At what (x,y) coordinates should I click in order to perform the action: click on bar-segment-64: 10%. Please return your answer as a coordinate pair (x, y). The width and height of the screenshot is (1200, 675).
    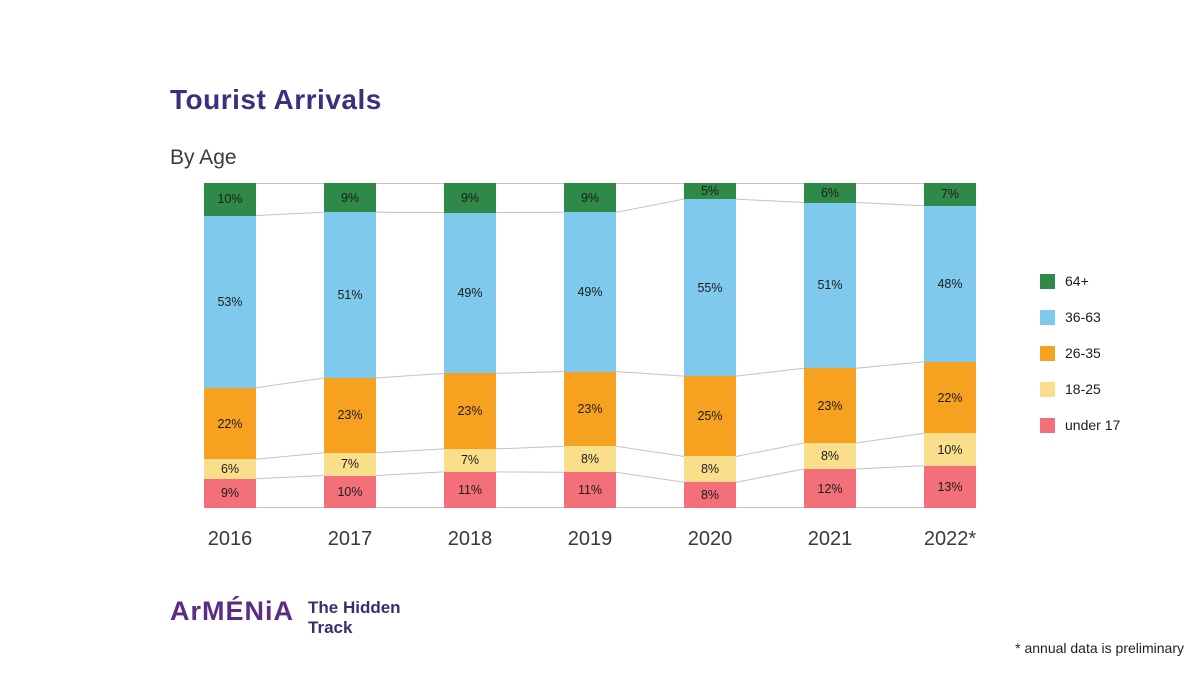
    Looking at the image, I should click on (230, 199).